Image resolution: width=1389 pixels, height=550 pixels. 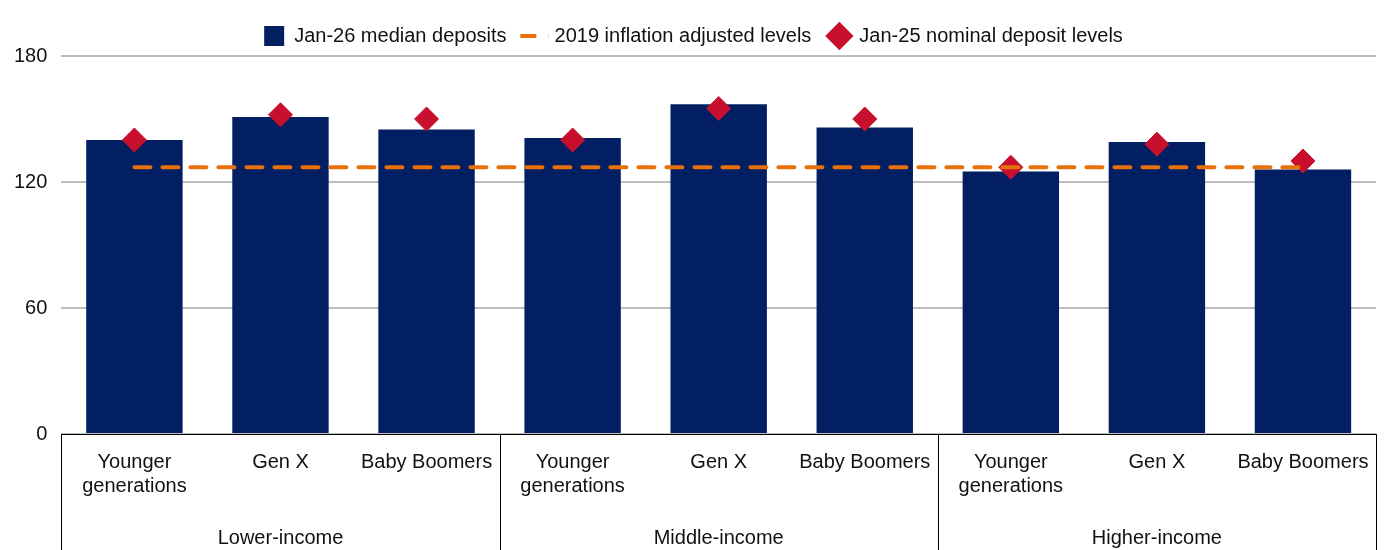 What do you see at coordinates (36, 306) in the screenshot?
I see `y-tick-label: 60` at bounding box center [36, 306].